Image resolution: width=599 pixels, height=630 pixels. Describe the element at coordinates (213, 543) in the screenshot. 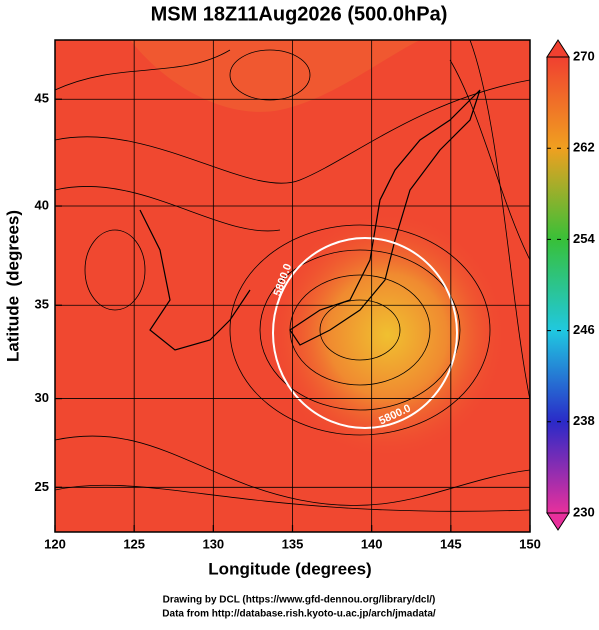

I see `x-tick-label: 130` at that location.